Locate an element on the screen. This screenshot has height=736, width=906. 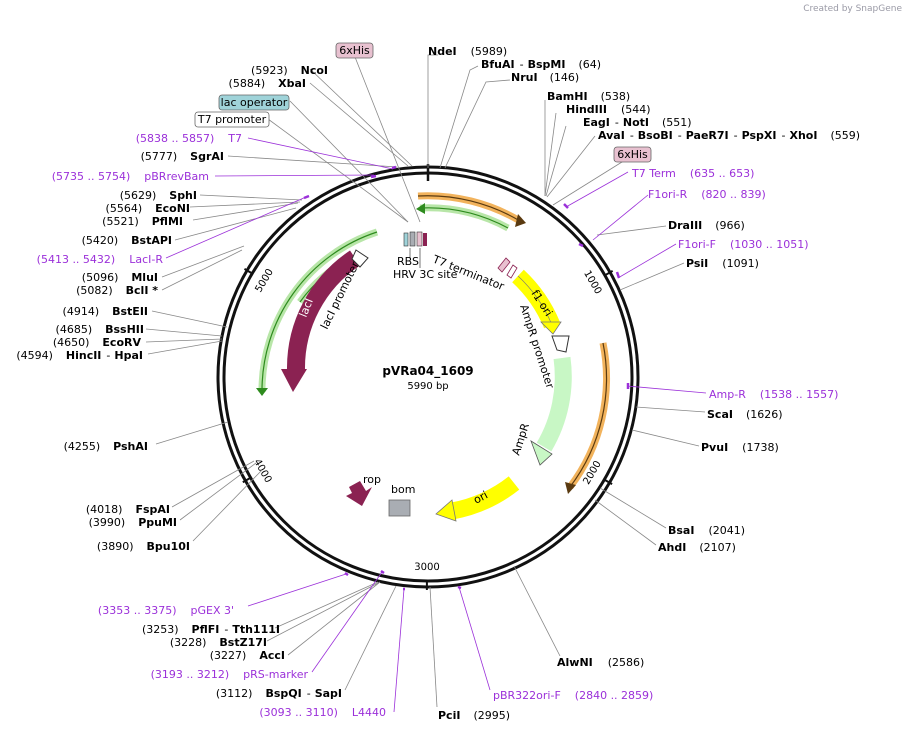
site-ahdi: AhdI(2107) is located at coordinates (697, 547).